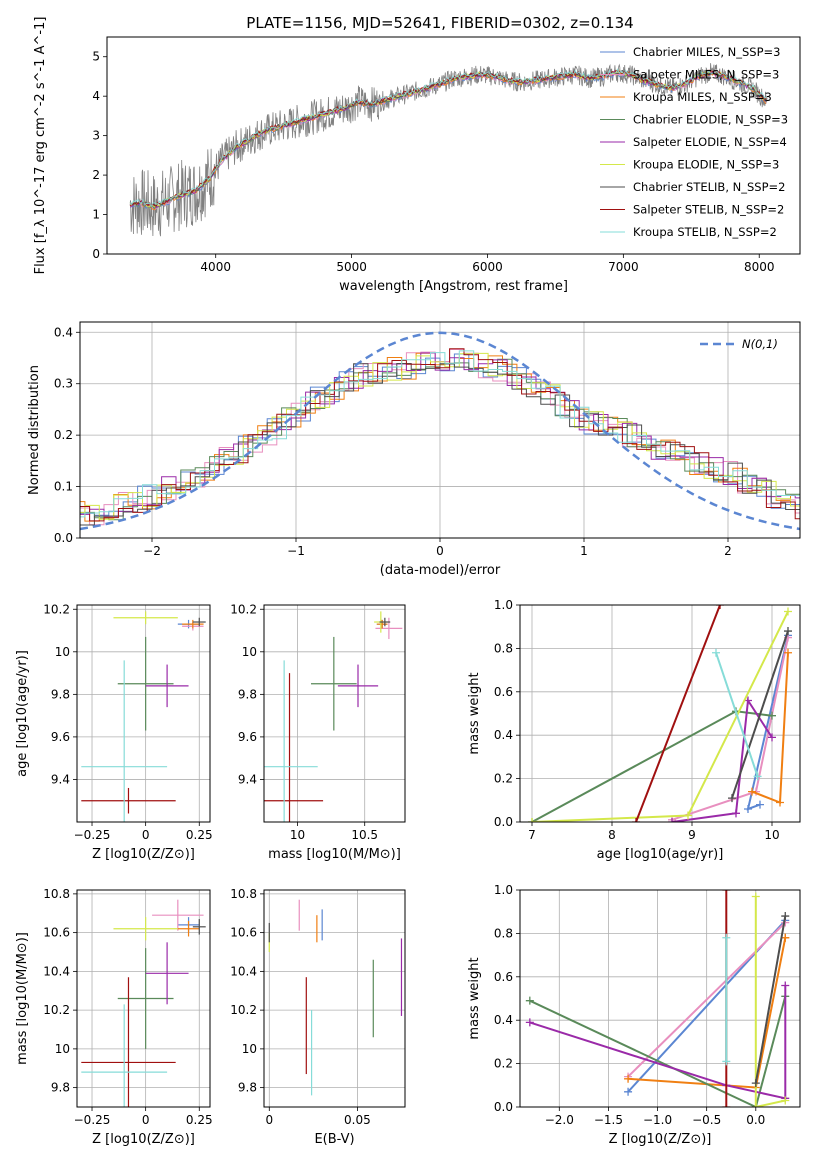 The image size is (819, 1170). What do you see at coordinates (728, 551) in the screenshot?
I see `x-tick-label: 2` at bounding box center [728, 551].